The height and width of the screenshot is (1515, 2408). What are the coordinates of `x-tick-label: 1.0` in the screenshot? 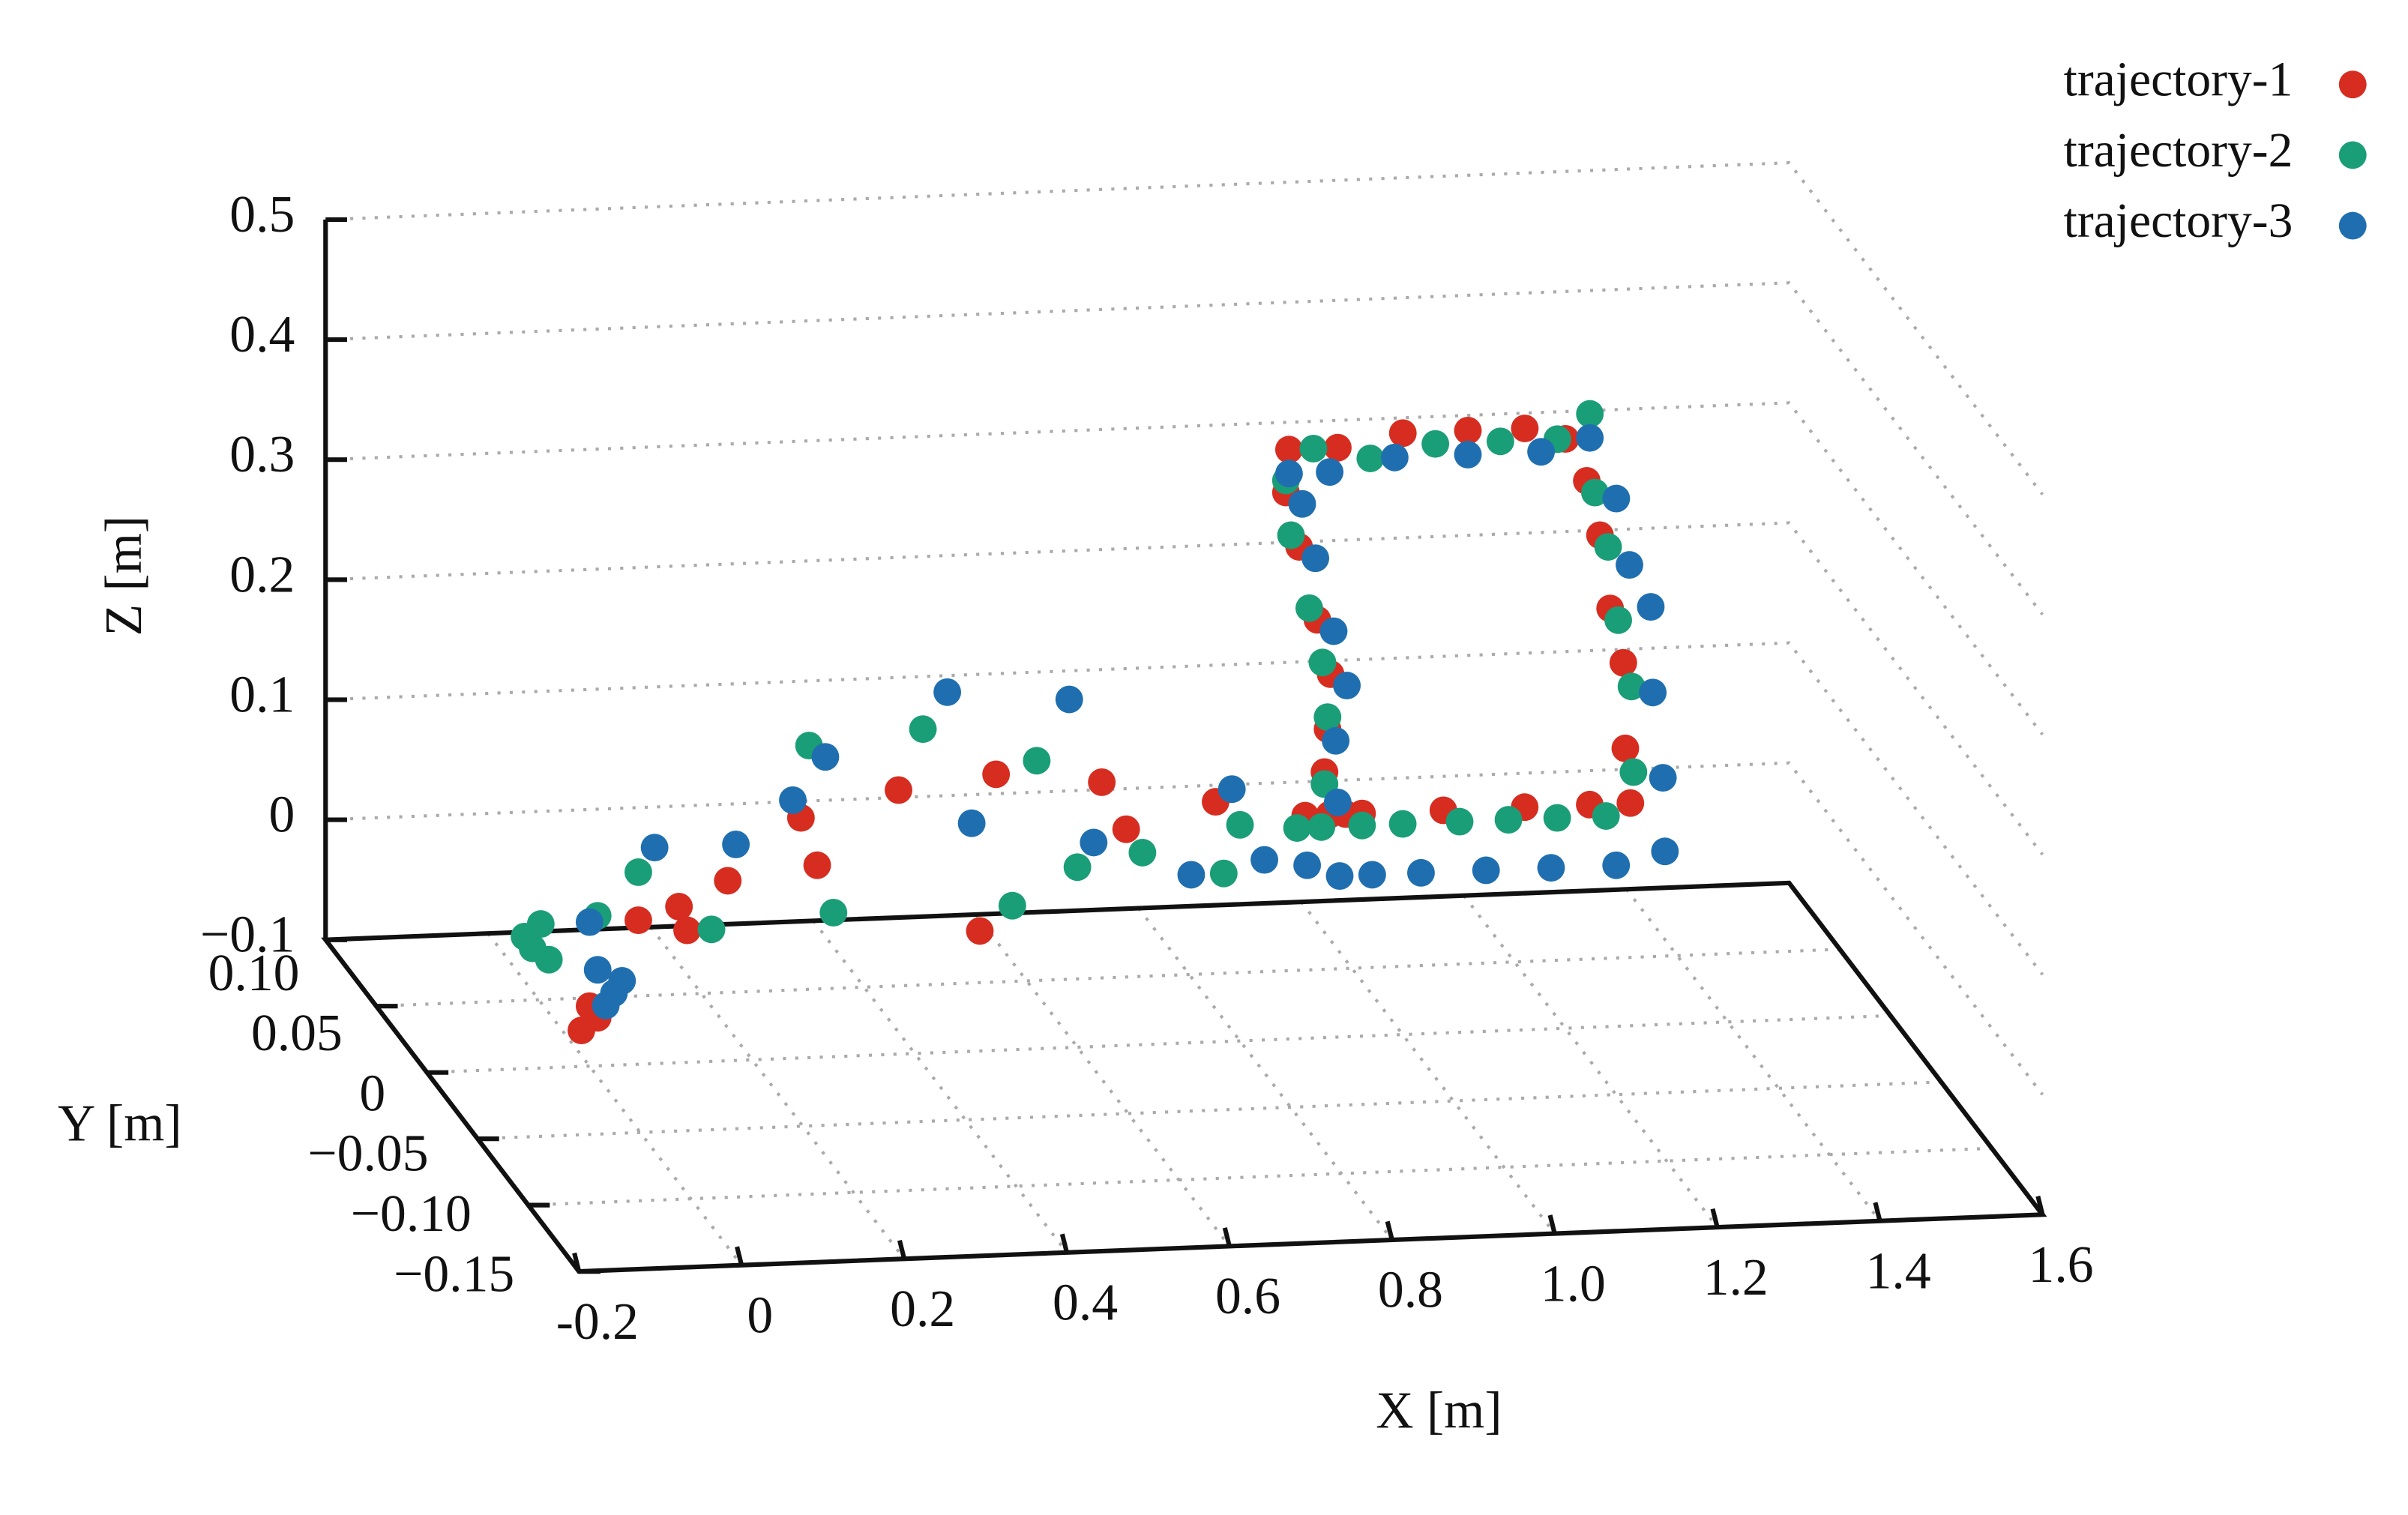 It's located at (1573, 1284).